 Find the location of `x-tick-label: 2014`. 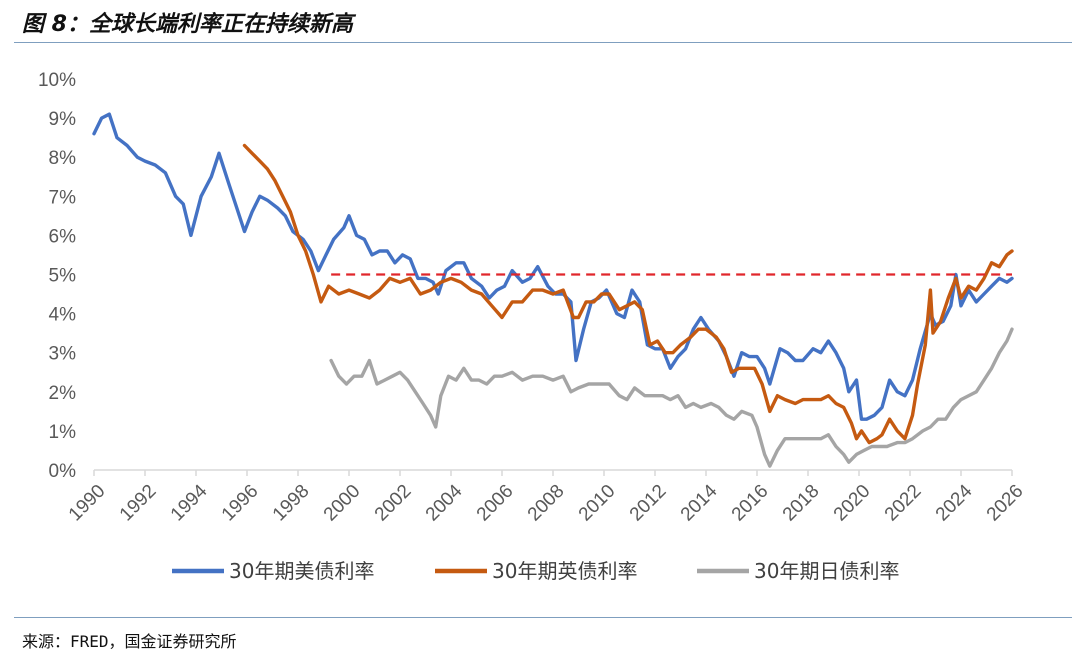

x-tick-label: 2014 is located at coordinates (699, 502).